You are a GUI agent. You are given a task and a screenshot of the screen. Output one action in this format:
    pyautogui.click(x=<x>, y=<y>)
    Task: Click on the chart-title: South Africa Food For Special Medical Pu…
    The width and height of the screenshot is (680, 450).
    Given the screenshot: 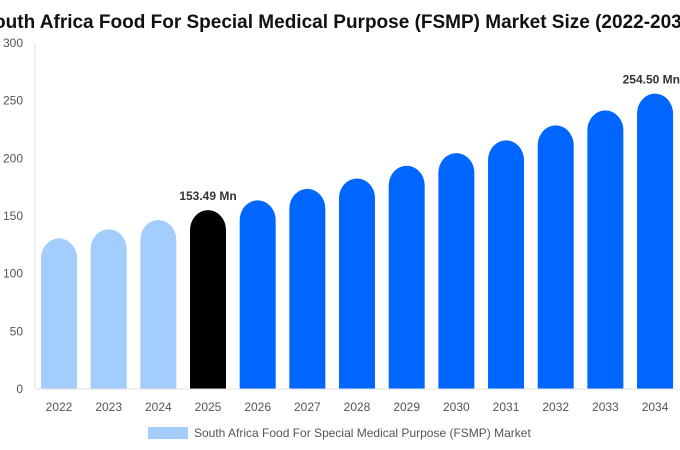 What is the action you would take?
    pyautogui.click(x=340, y=22)
    